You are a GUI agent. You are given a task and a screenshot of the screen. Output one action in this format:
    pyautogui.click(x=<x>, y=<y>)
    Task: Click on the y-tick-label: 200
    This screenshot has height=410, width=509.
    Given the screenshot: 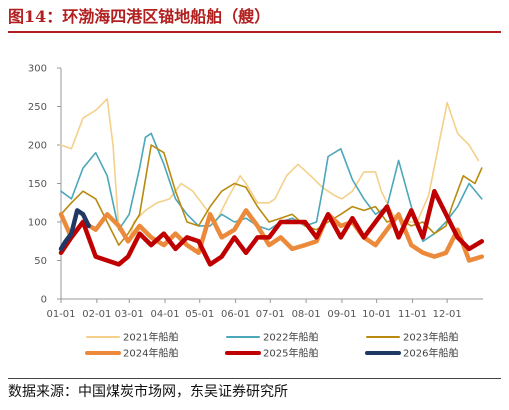 What is the action you would take?
    pyautogui.click(x=37, y=146)
    